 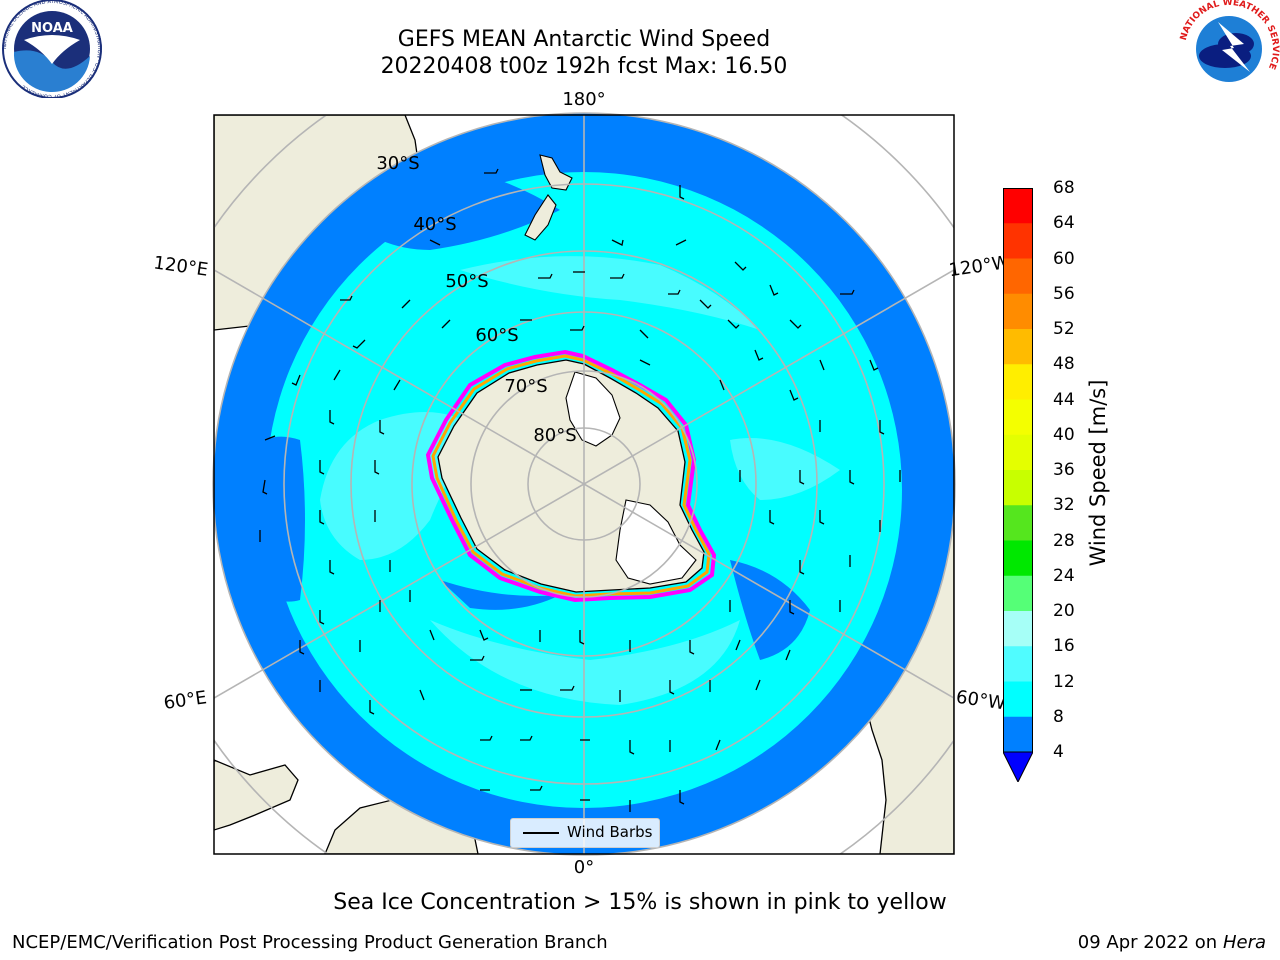 I want to click on lon-label-120w: 120°W, so click(x=979, y=266).